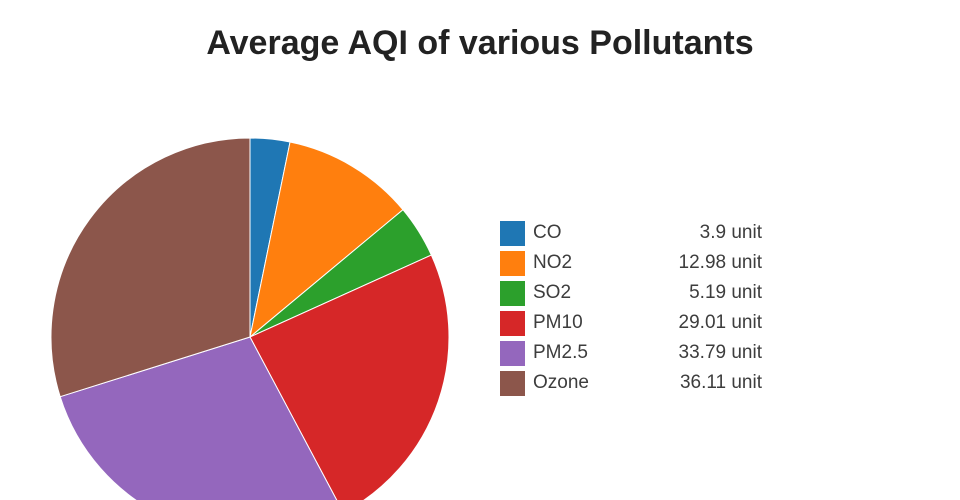  What do you see at coordinates (512, 233) in the screenshot?
I see `legend-swatch-co` at bounding box center [512, 233].